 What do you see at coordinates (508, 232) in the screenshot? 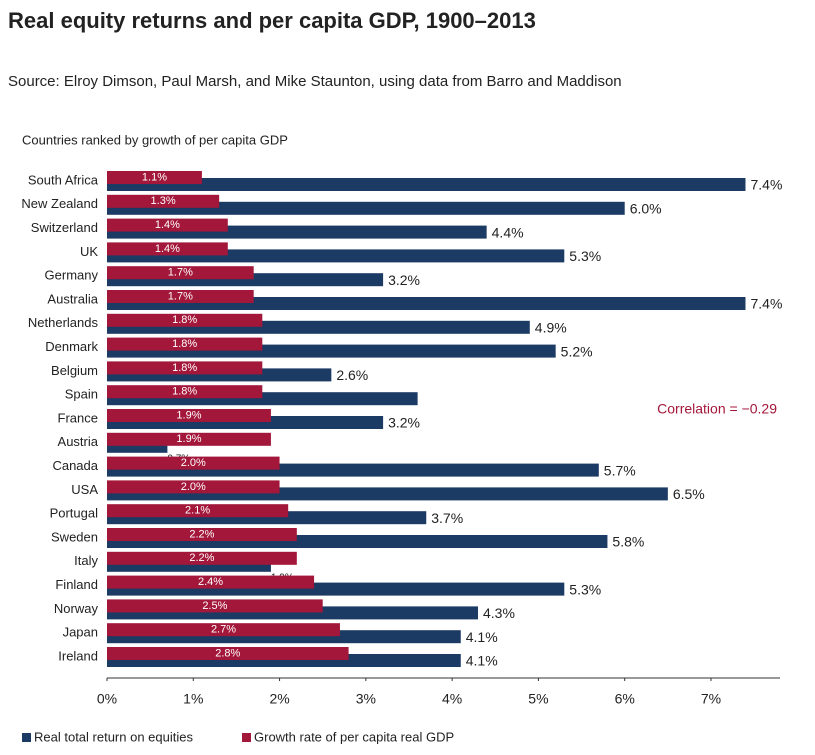
I see `equity-value-label: 4.4%` at bounding box center [508, 232].